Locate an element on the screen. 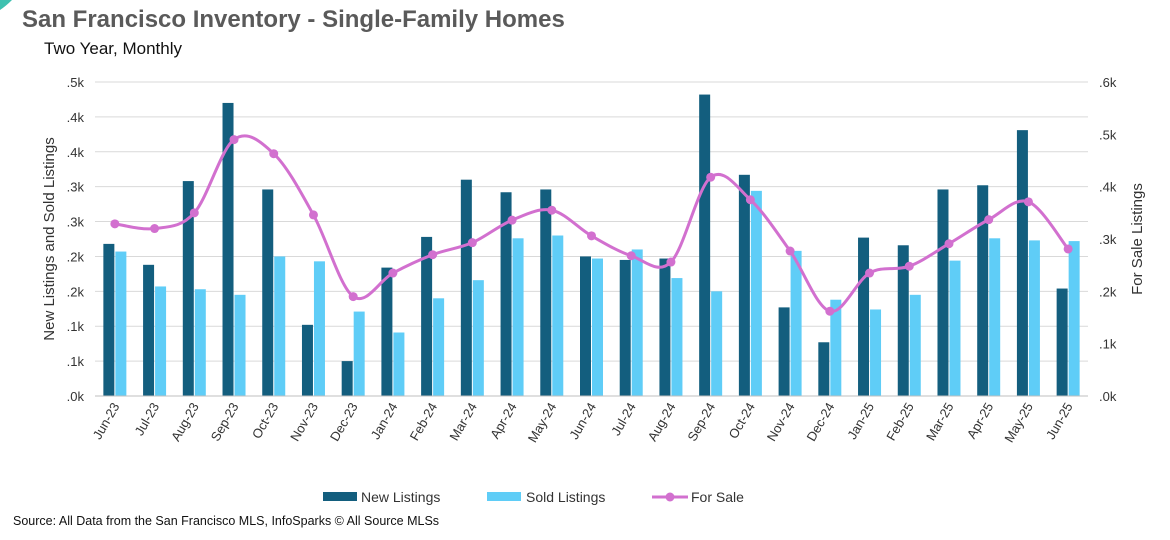  x-tick-label: Jan-25 is located at coordinates (860, 421).